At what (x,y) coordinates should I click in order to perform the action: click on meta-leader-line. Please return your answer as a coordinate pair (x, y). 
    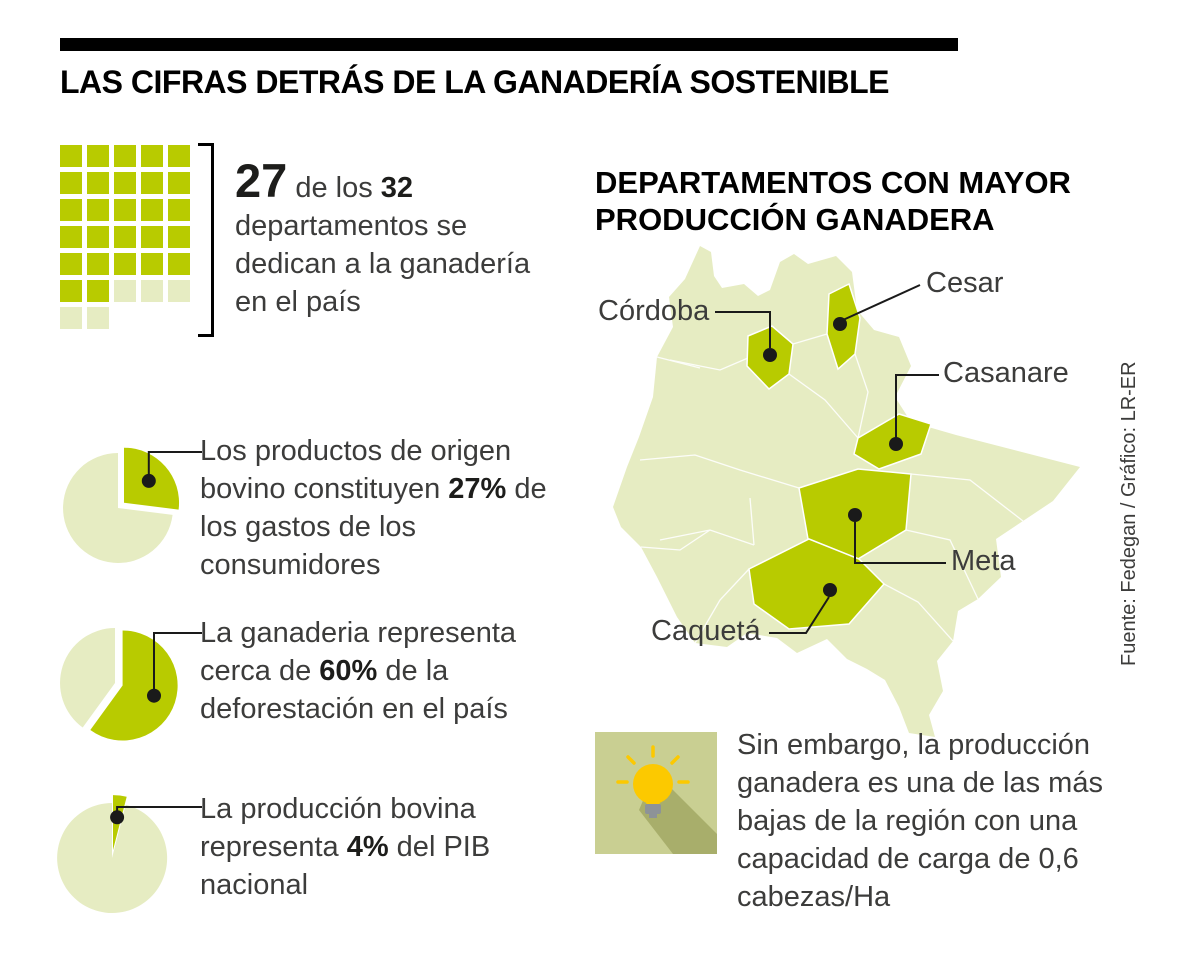
    Looking at the image, I should click on (900, 543).